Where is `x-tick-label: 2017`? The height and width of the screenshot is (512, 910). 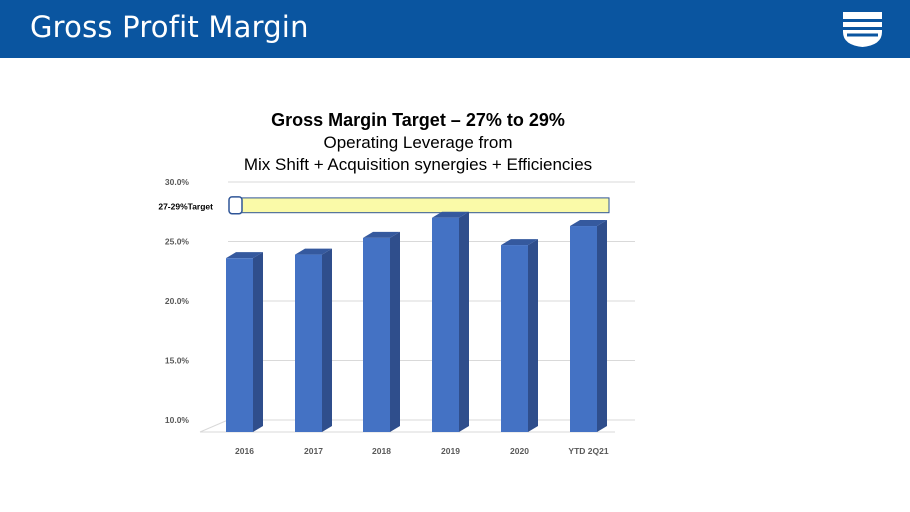
x-tick-label: 2017 is located at coordinates (313, 451).